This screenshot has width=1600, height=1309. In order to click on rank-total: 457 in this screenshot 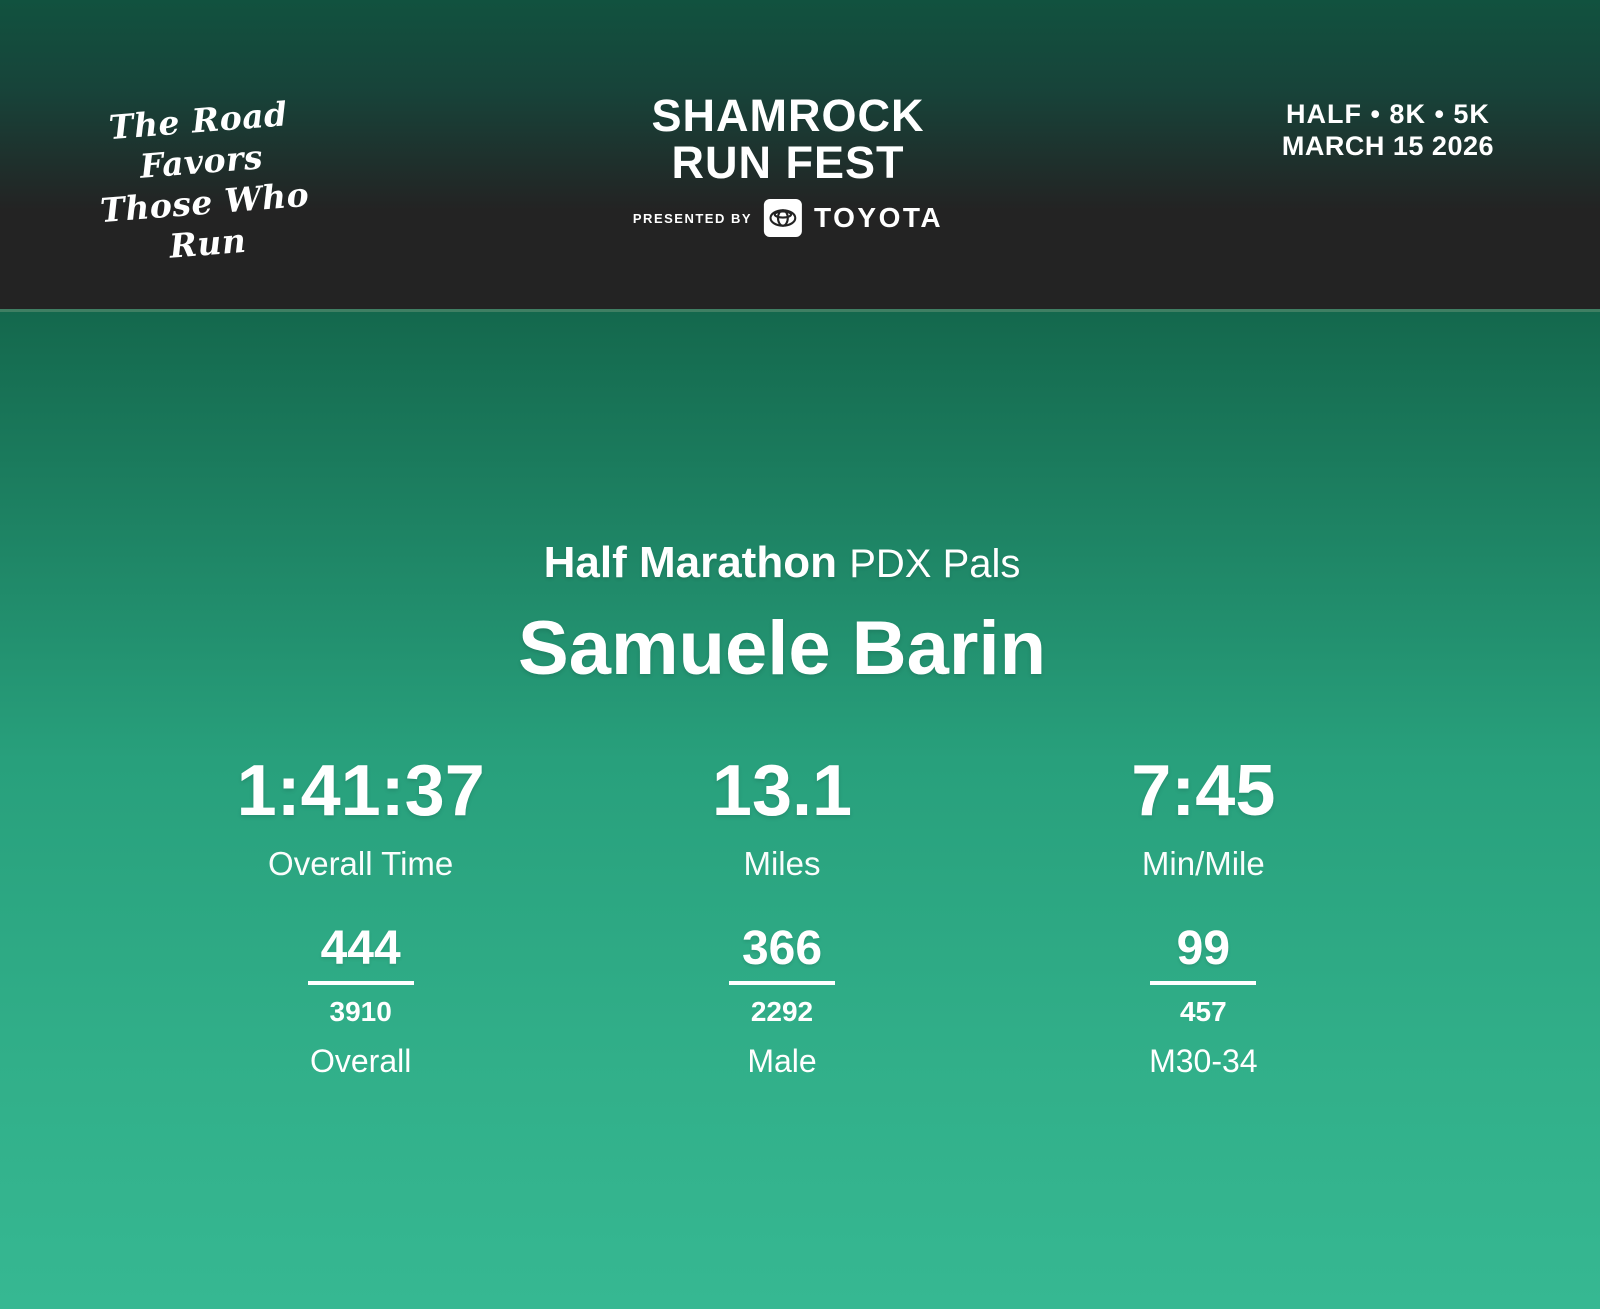, I will do `click(1203, 1011)`.